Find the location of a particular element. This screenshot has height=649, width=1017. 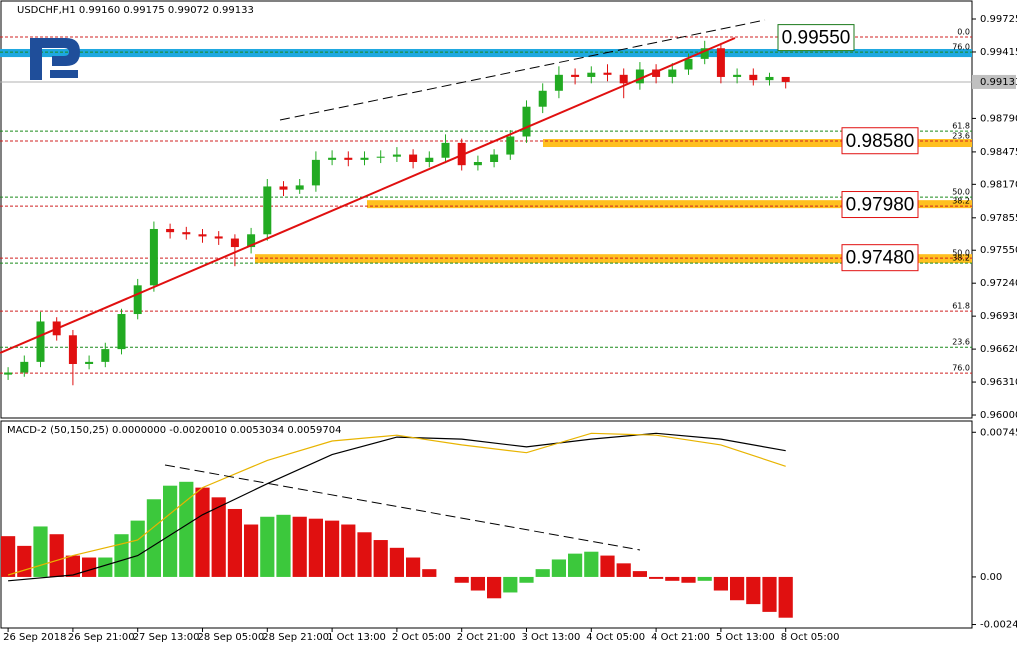

y-tick-label: -0.002451 is located at coordinates (998, 625).